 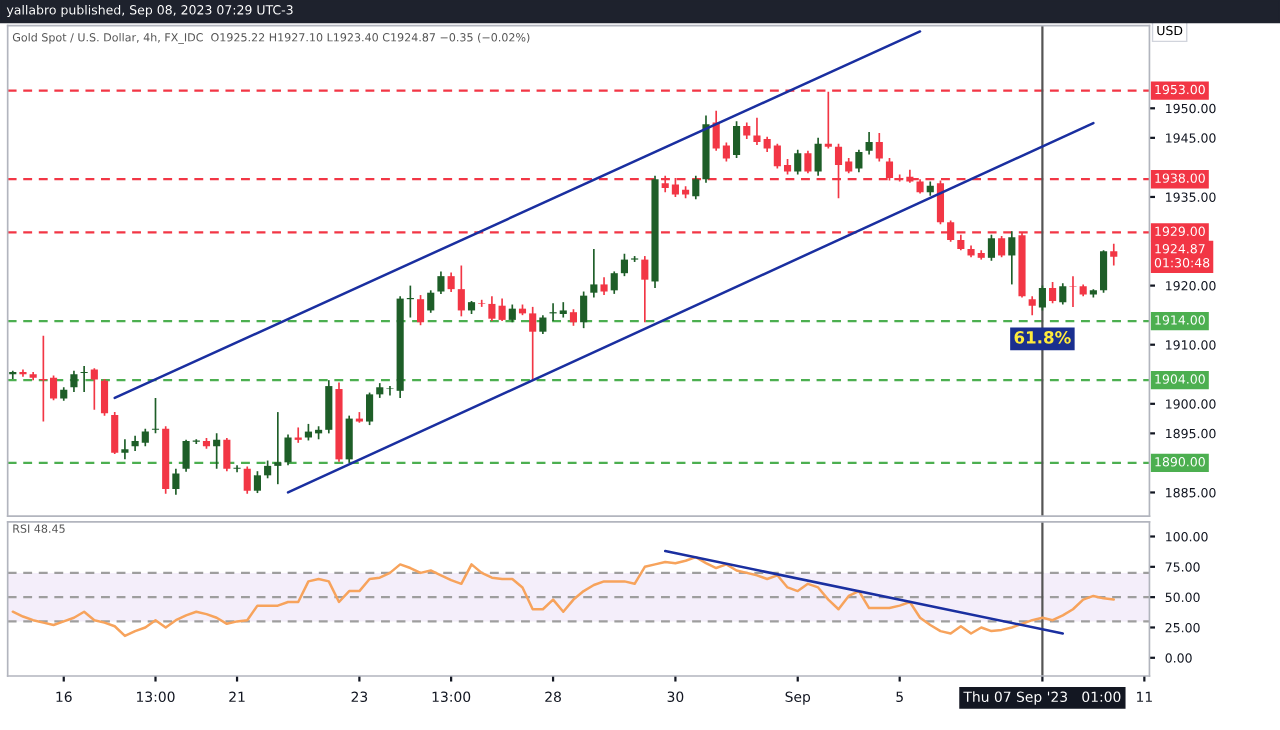 I want to click on annotation: 61.8%, so click(x=1042, y=337).